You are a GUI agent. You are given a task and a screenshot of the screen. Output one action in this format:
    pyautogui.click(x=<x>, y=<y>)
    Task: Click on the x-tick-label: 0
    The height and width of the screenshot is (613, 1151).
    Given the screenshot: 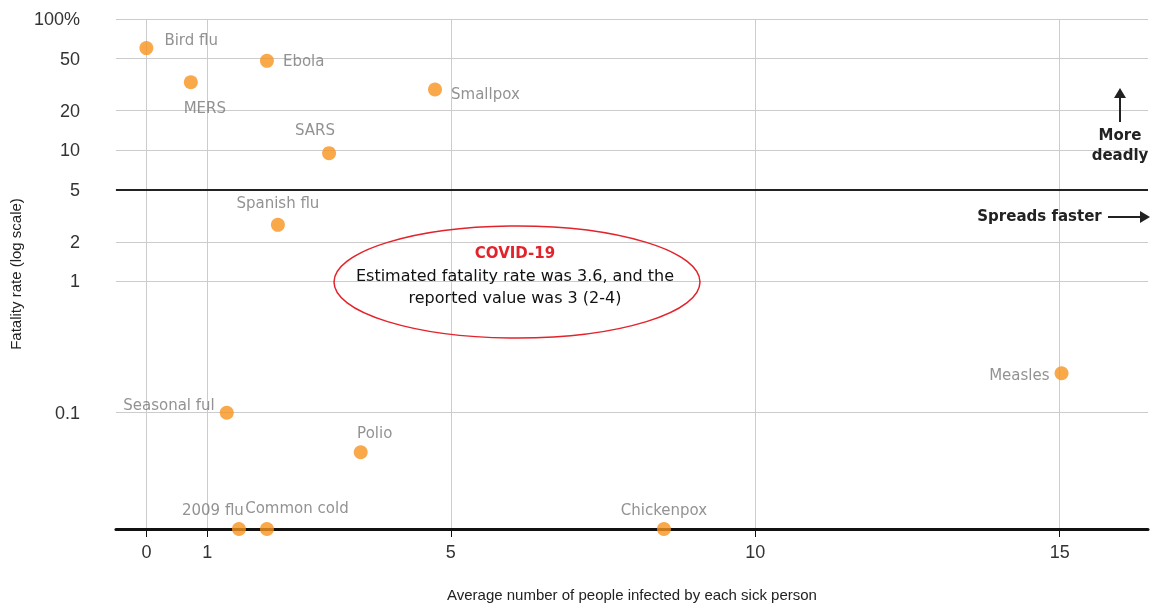 What is the action you would take?
    pyautogui.click(x=146, y=552)
    